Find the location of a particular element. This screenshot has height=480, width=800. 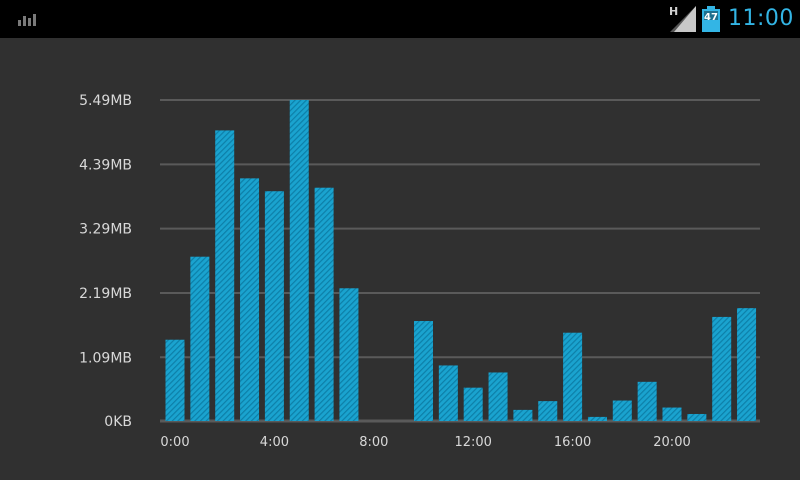

usage-bar-16:00 is located at coordinates (573, 376).